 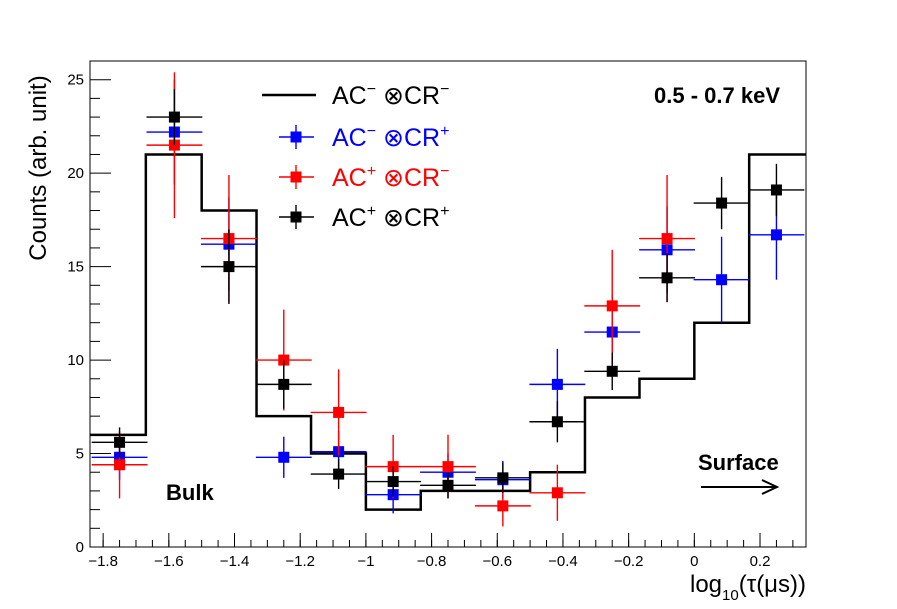 What do you see at coordinates (38, 167) in the screenshot?
I see `y-axis-title: Counts (arb. unit)` at bounding box center [38, 167].